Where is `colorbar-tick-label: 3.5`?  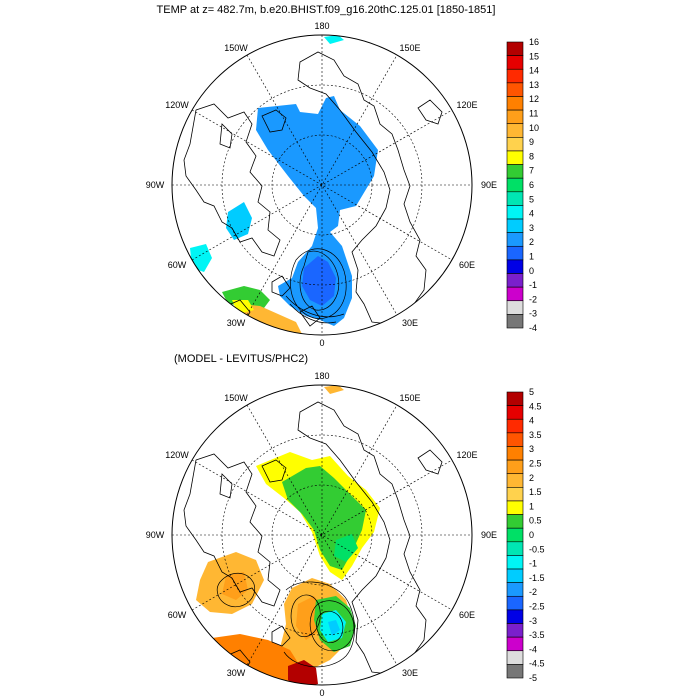
colorbar-tick-label: 3.5 is located at coordinates (535, 435).